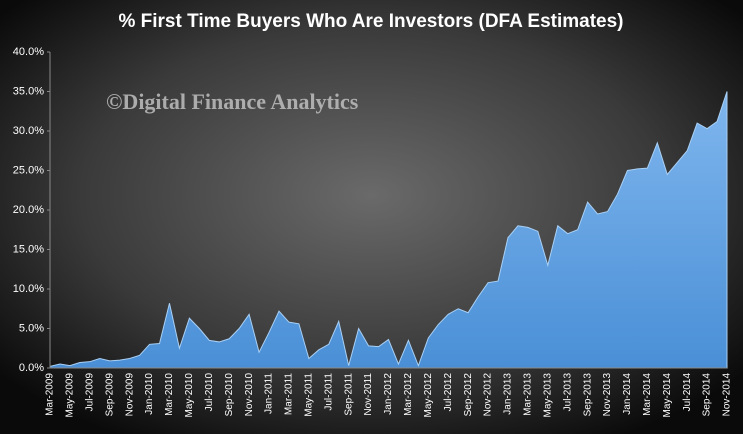  Describe the element at coordinates (528, 394) in the screenshot. I see `x-tick-label: Mar-2013` at that location.